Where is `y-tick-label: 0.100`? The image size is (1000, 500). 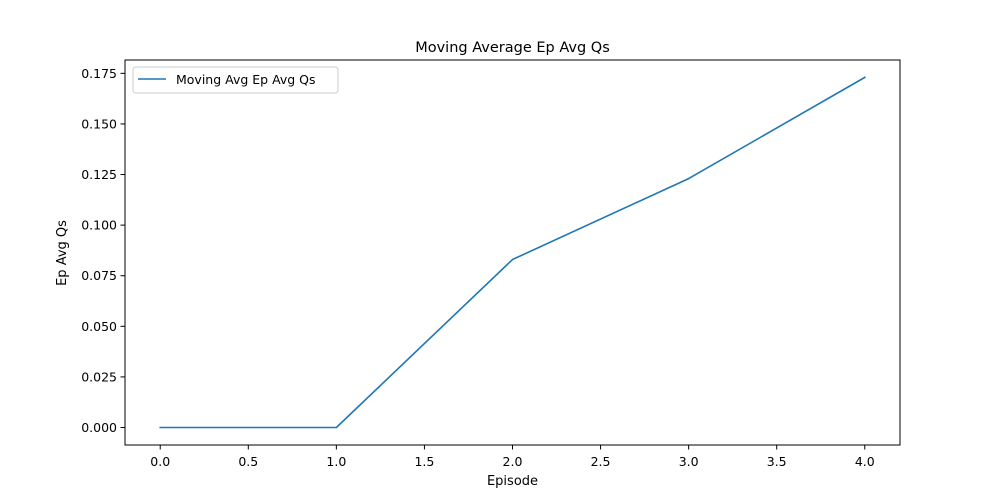
y-tick-label: 0.100 is located at coordinates (99, 225).